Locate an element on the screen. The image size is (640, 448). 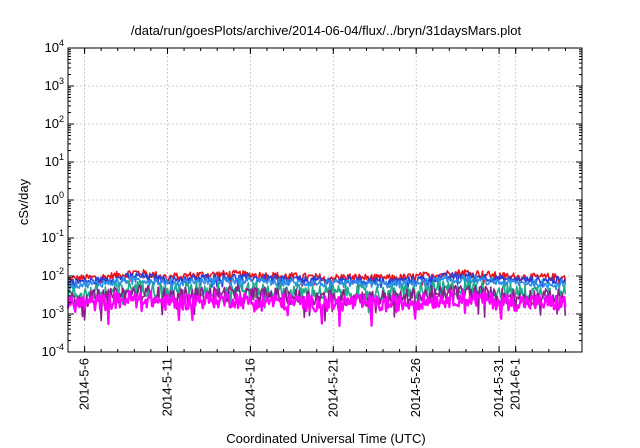
y-tick-label: 10⁻³ is located at coordinates (53, 312).